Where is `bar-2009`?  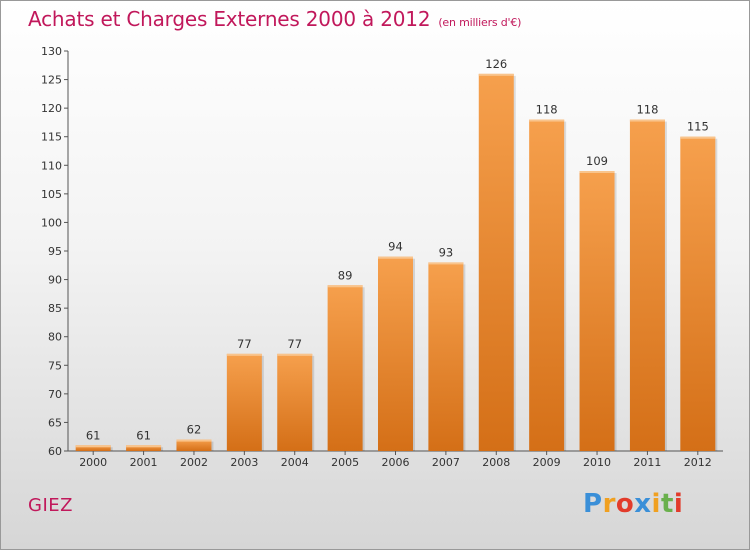
bar-2009 is located at coordinates (547, 285).